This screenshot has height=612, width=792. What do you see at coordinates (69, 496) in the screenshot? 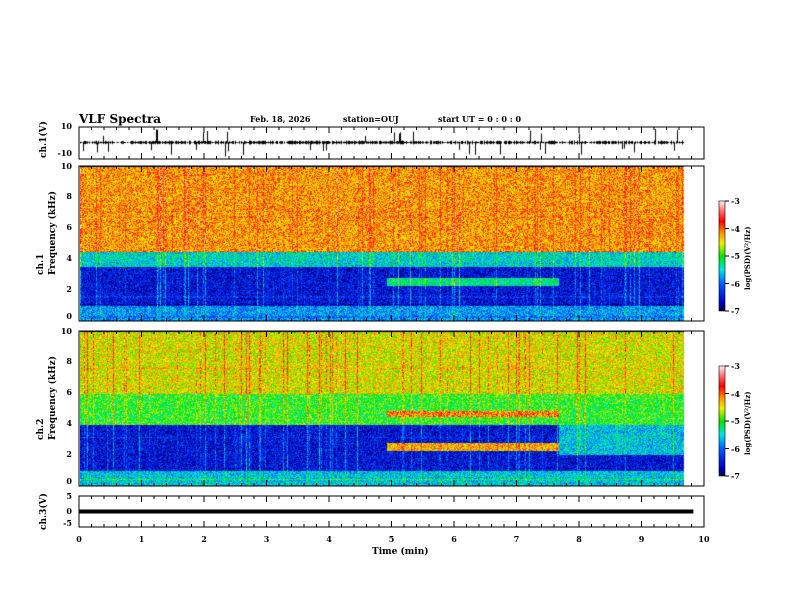
I see `ch3-ytick-label: 5` at bounding box center [69, 496].